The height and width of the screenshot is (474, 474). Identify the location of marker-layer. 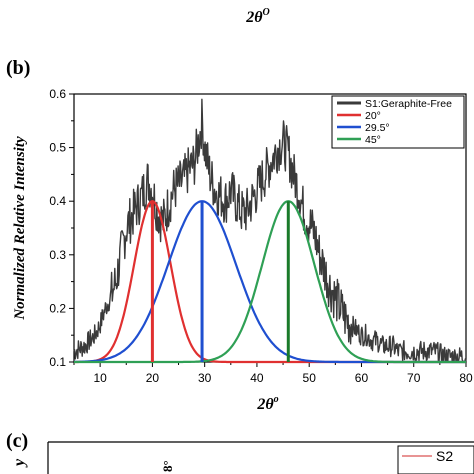
(220, 281).